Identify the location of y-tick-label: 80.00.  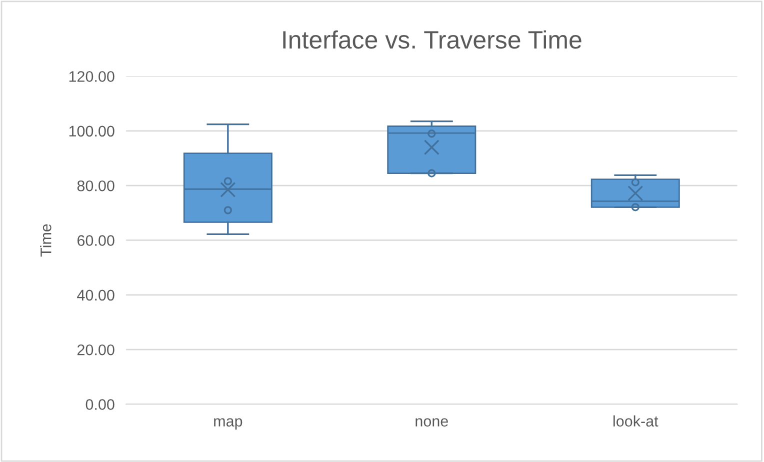
(95, 186).